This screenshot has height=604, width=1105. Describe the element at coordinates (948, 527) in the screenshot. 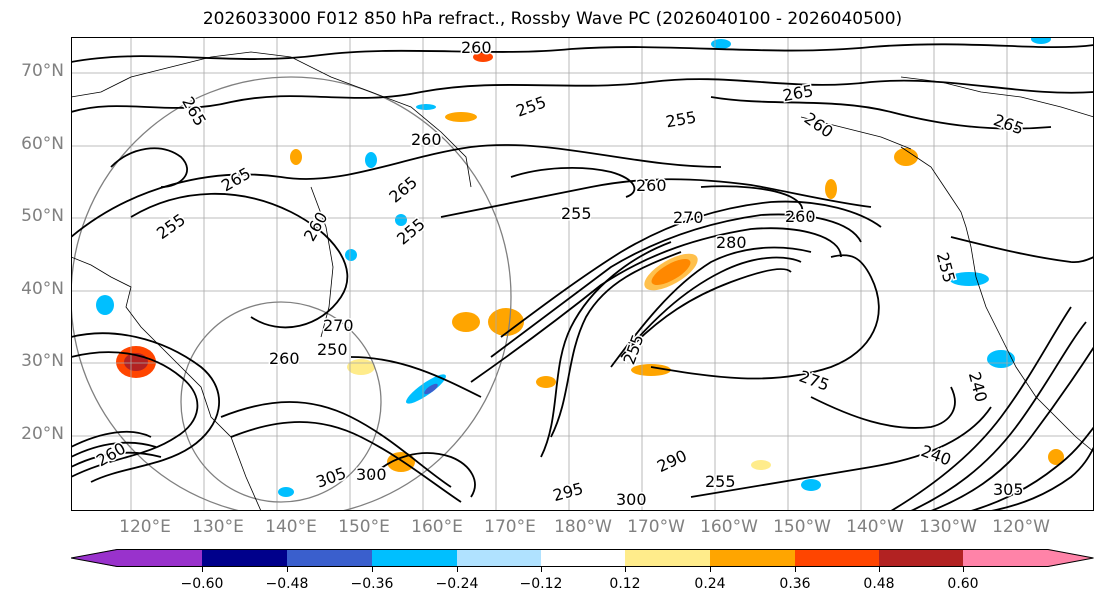

I see `longitude-label: 130°W` at that location.